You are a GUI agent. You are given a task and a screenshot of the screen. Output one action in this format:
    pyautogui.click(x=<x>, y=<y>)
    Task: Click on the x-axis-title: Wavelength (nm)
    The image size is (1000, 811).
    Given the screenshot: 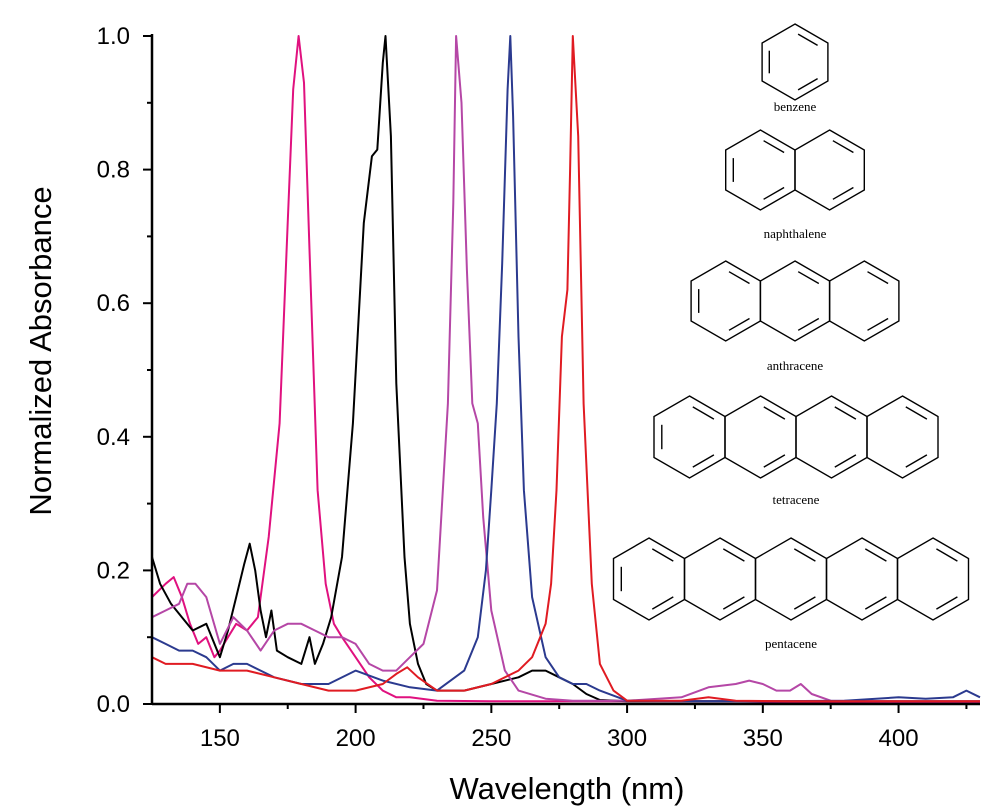 What is the action you would take?
    pyautogui.click(x=567, y=788)
    